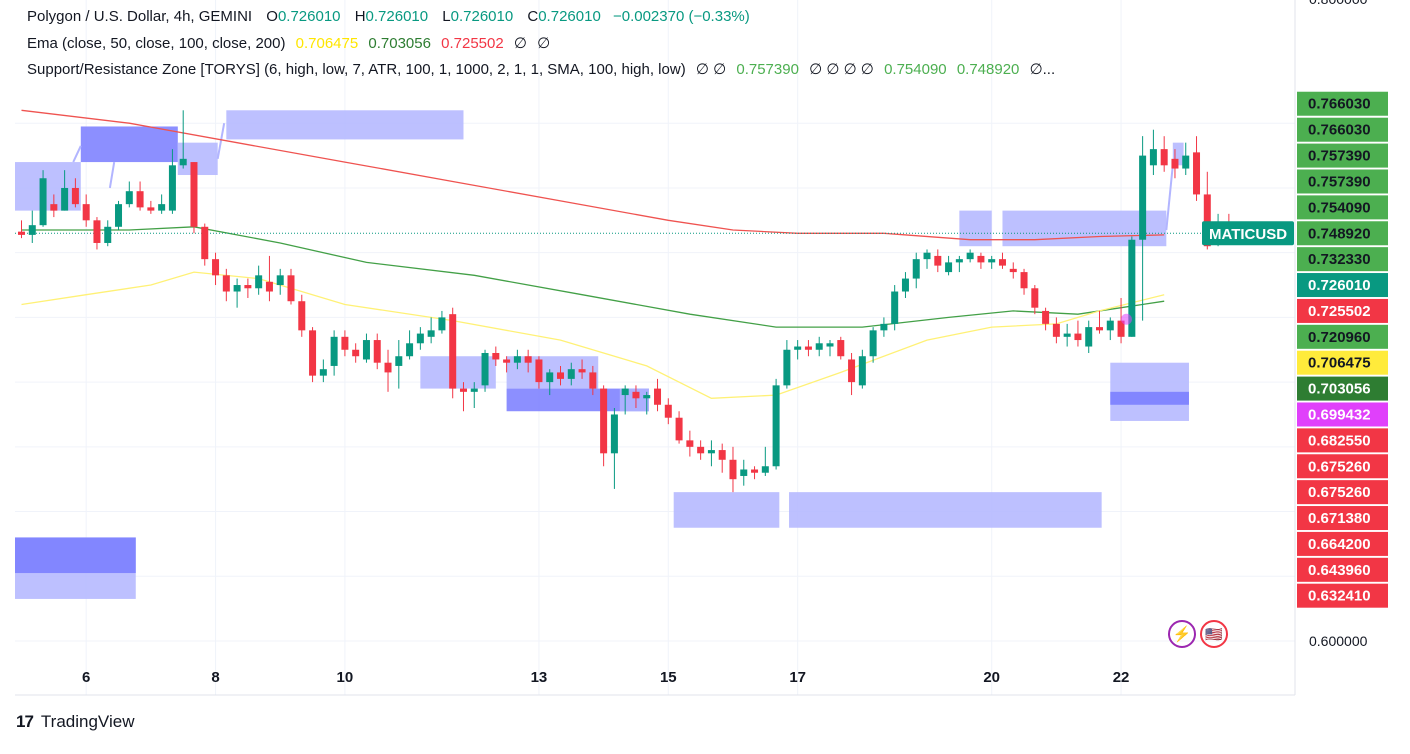  Describe the element at coordinates (1182, 634) in the screenshot. I see `bolt-icon: ⚡` at that location.